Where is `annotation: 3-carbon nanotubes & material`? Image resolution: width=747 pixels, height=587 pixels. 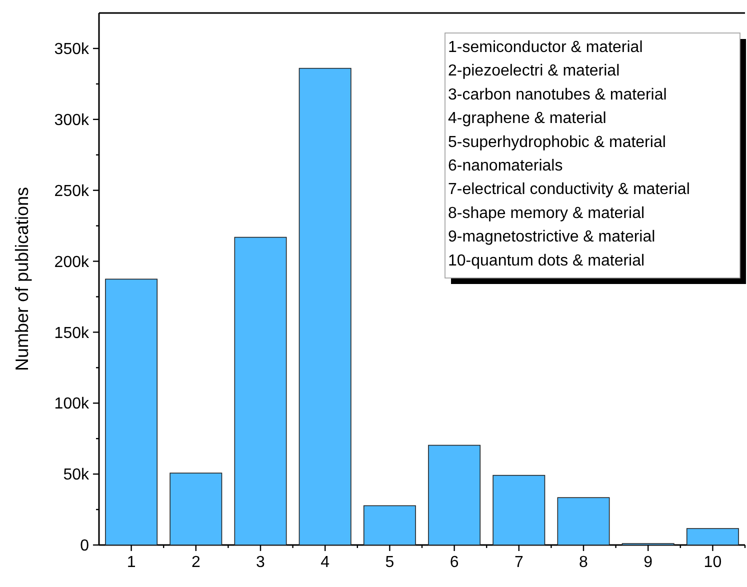
annotation: 3-carbon nanotubes & material is located at coordinates (557, 95).